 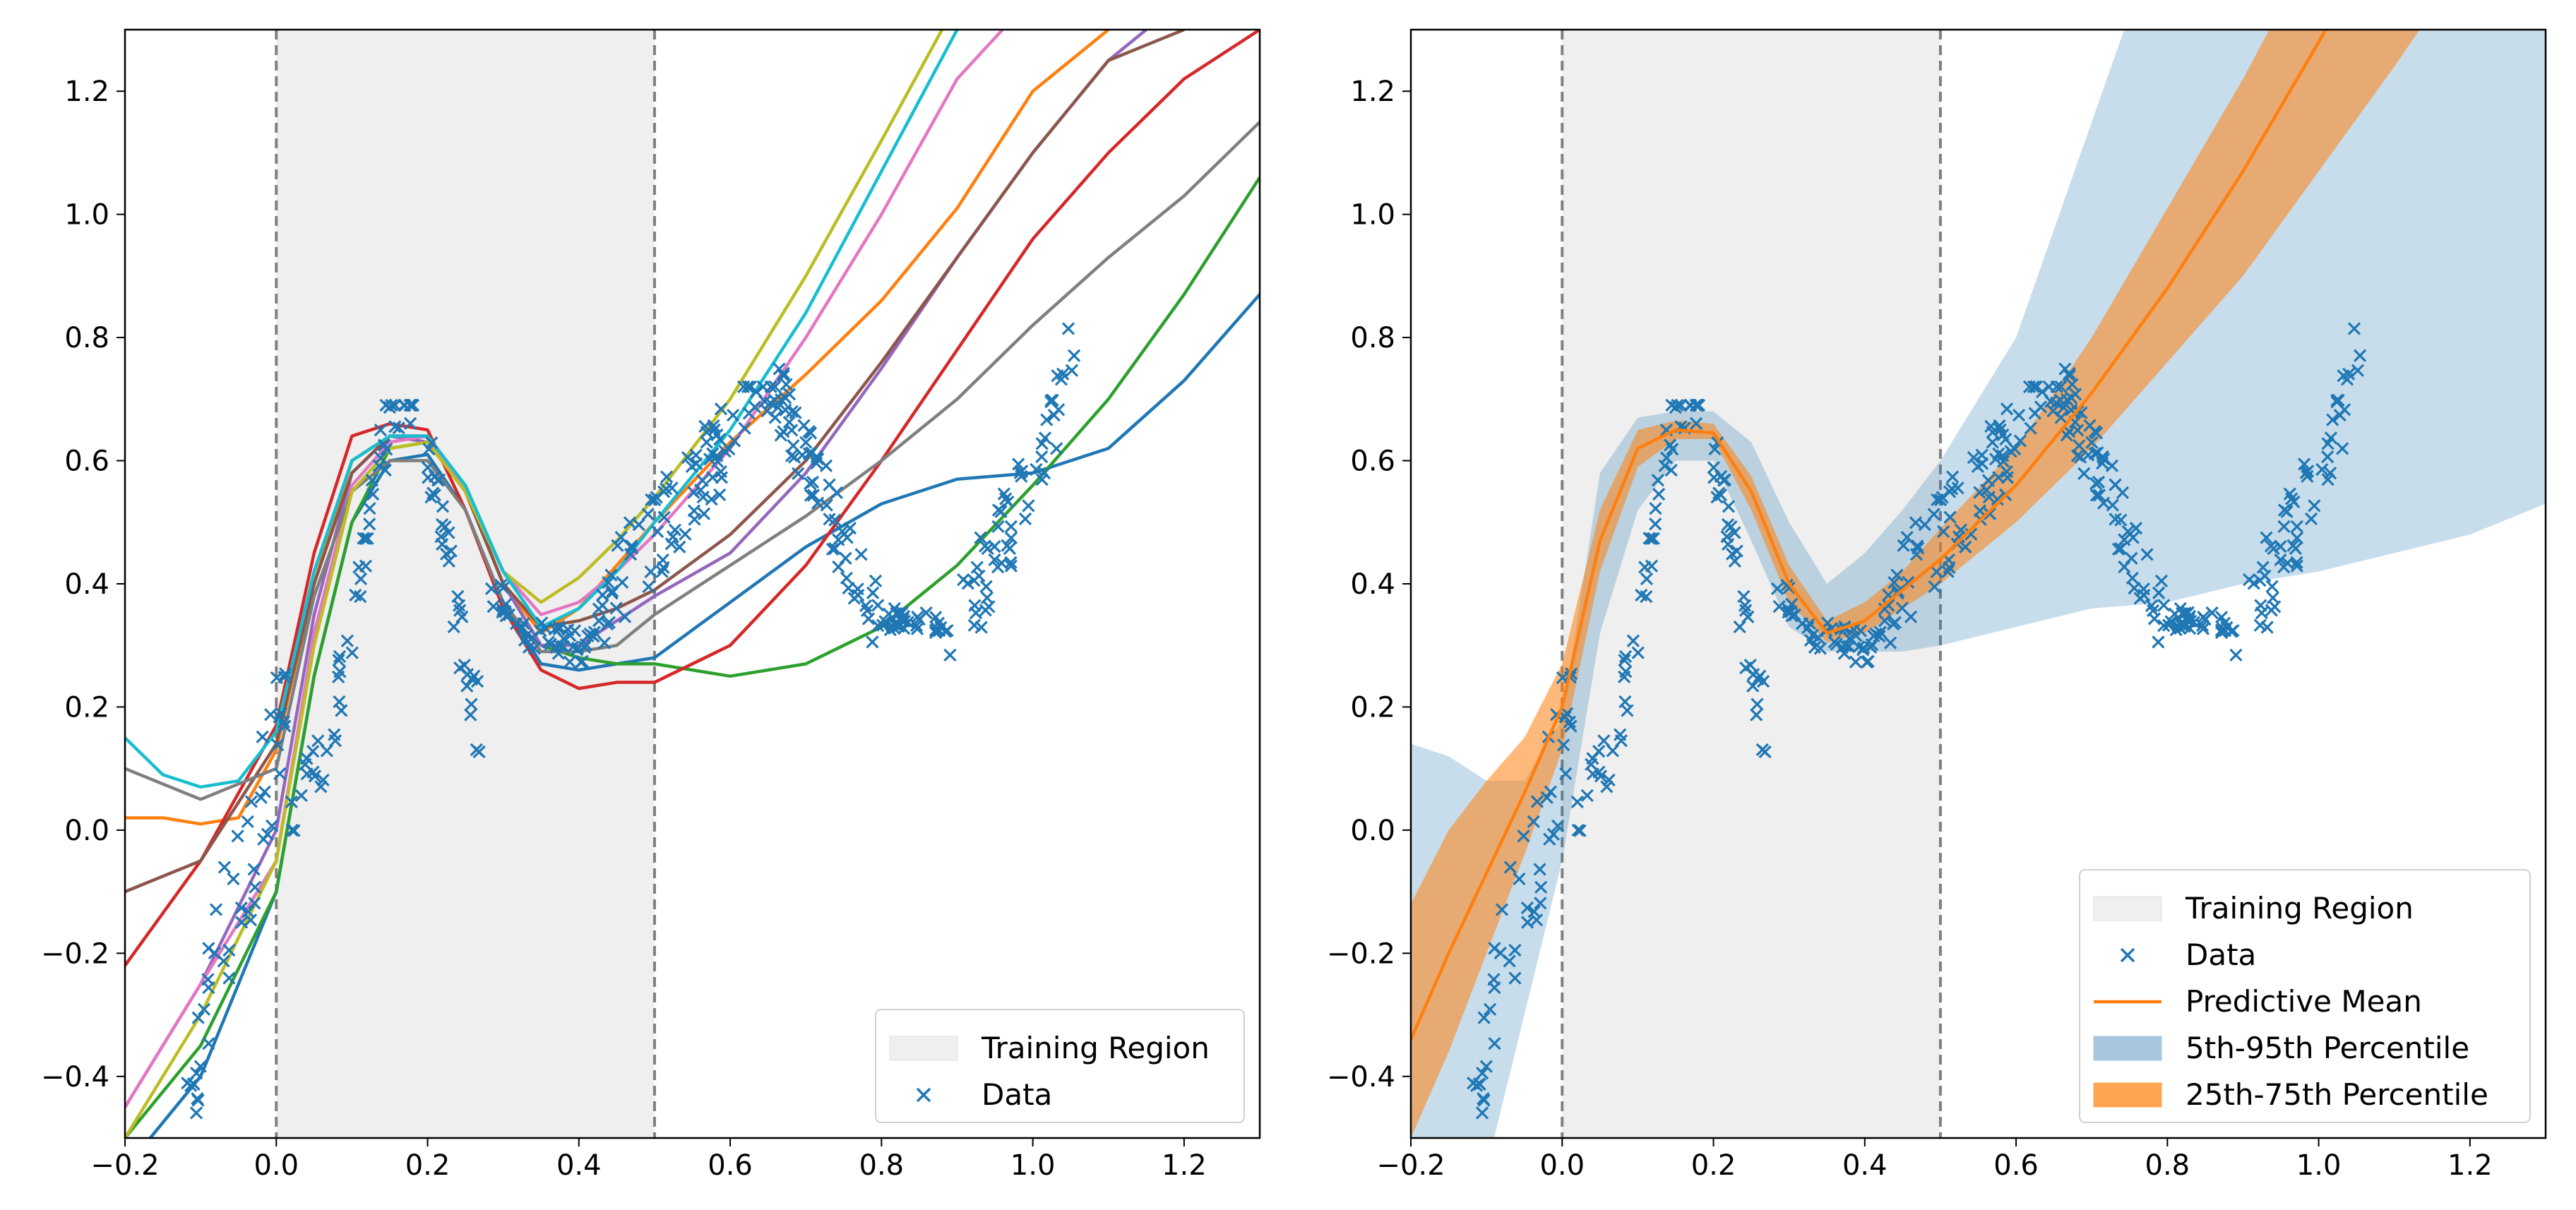 I want to click on legend-swatch, so click(x=2127, y=1048).